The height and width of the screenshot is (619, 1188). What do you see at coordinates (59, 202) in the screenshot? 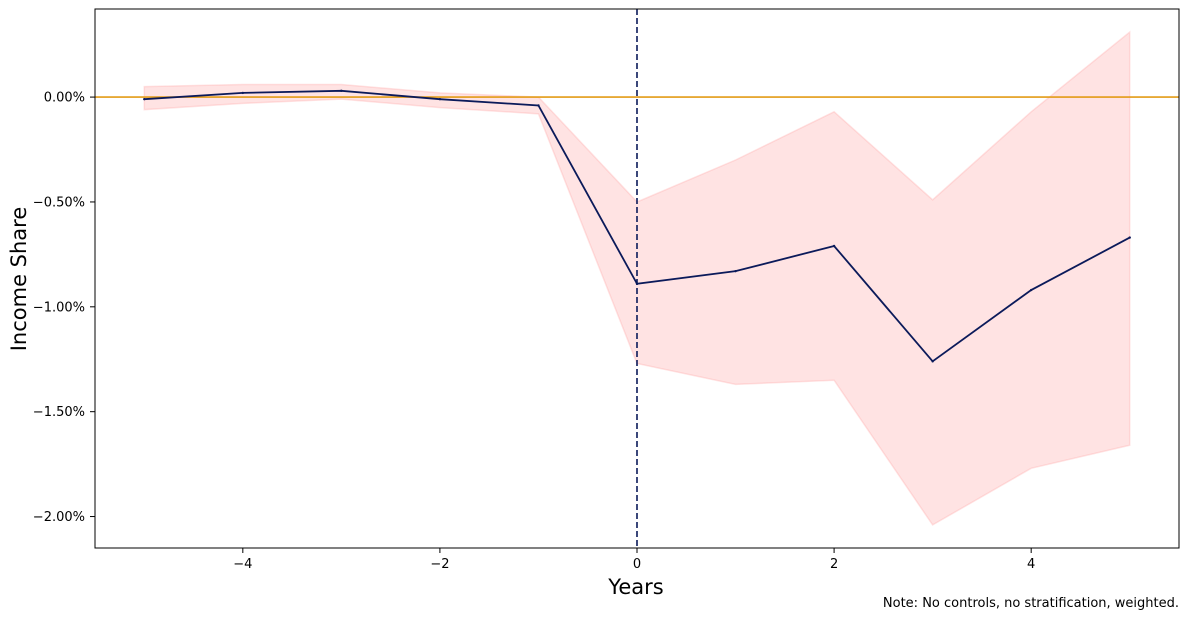
I see `y-tick-label: −0.50%` at bounding box center [59, 202].